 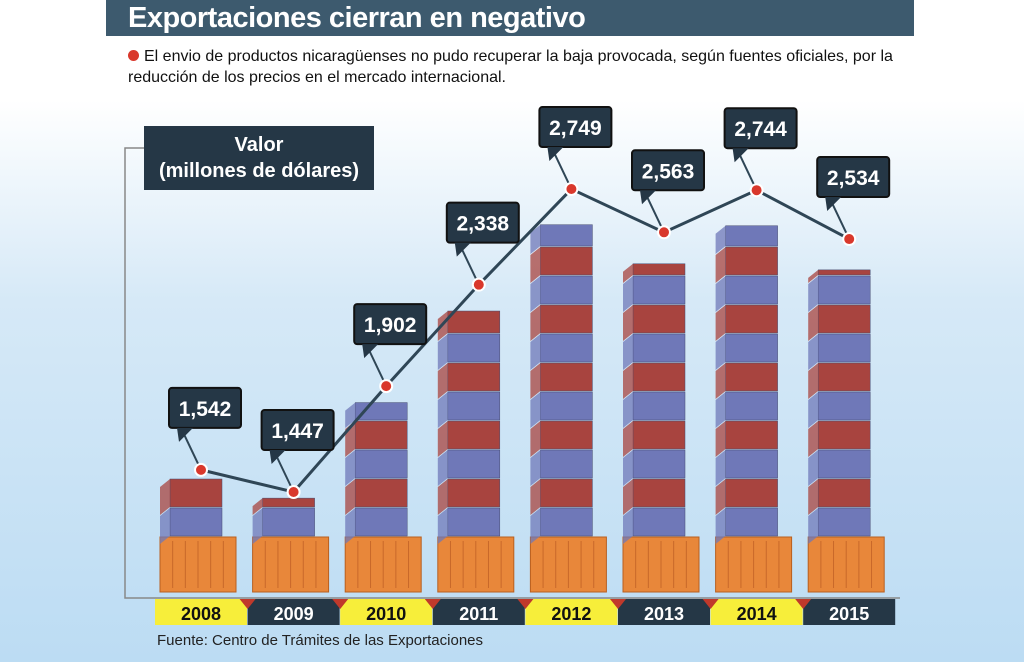 I want to click on page-title: Exportaciones cierran en negativo, so click(x=510, y=18).